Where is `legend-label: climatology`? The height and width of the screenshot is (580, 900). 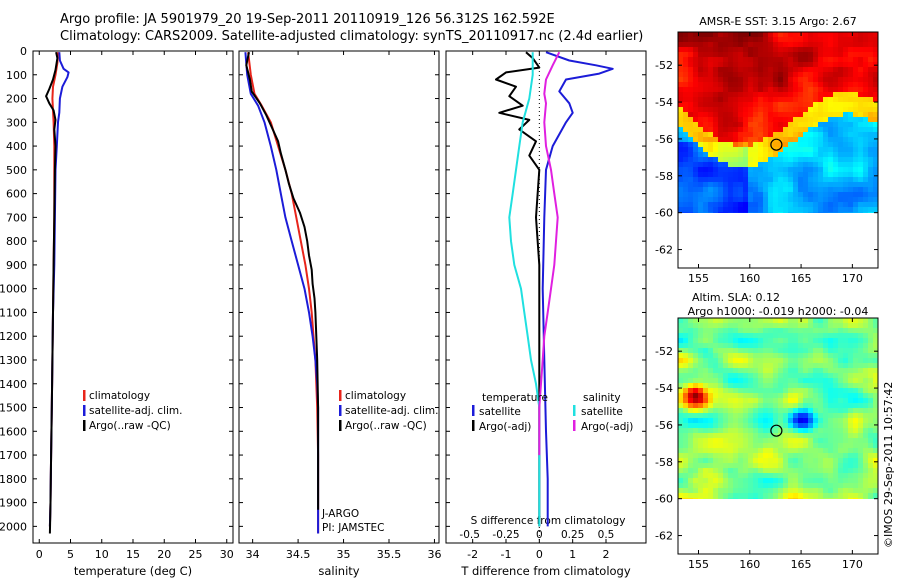
legend-label: climatology is located at coordinates (119, 396).